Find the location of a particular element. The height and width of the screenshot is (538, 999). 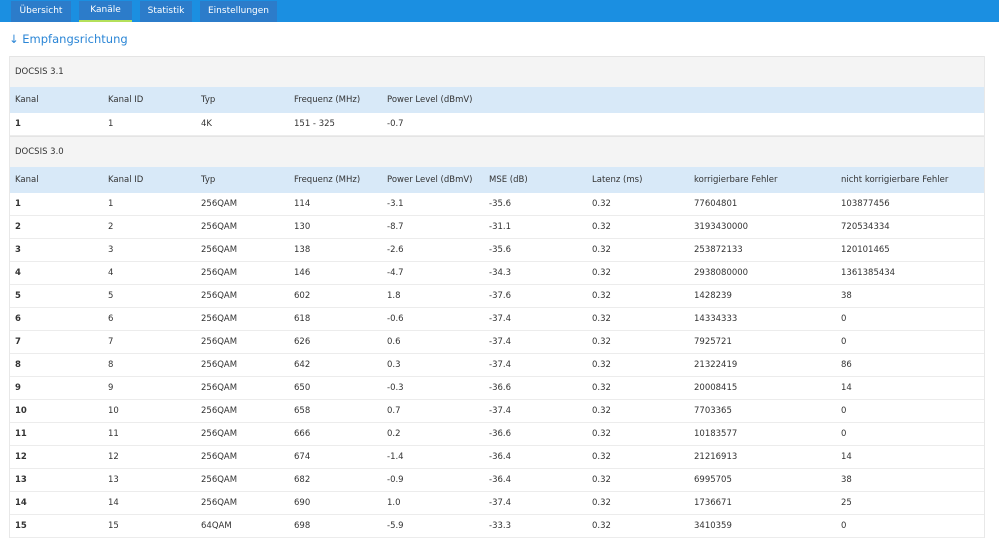

table-cell: 77604801 is located at coordinates (716, 204).